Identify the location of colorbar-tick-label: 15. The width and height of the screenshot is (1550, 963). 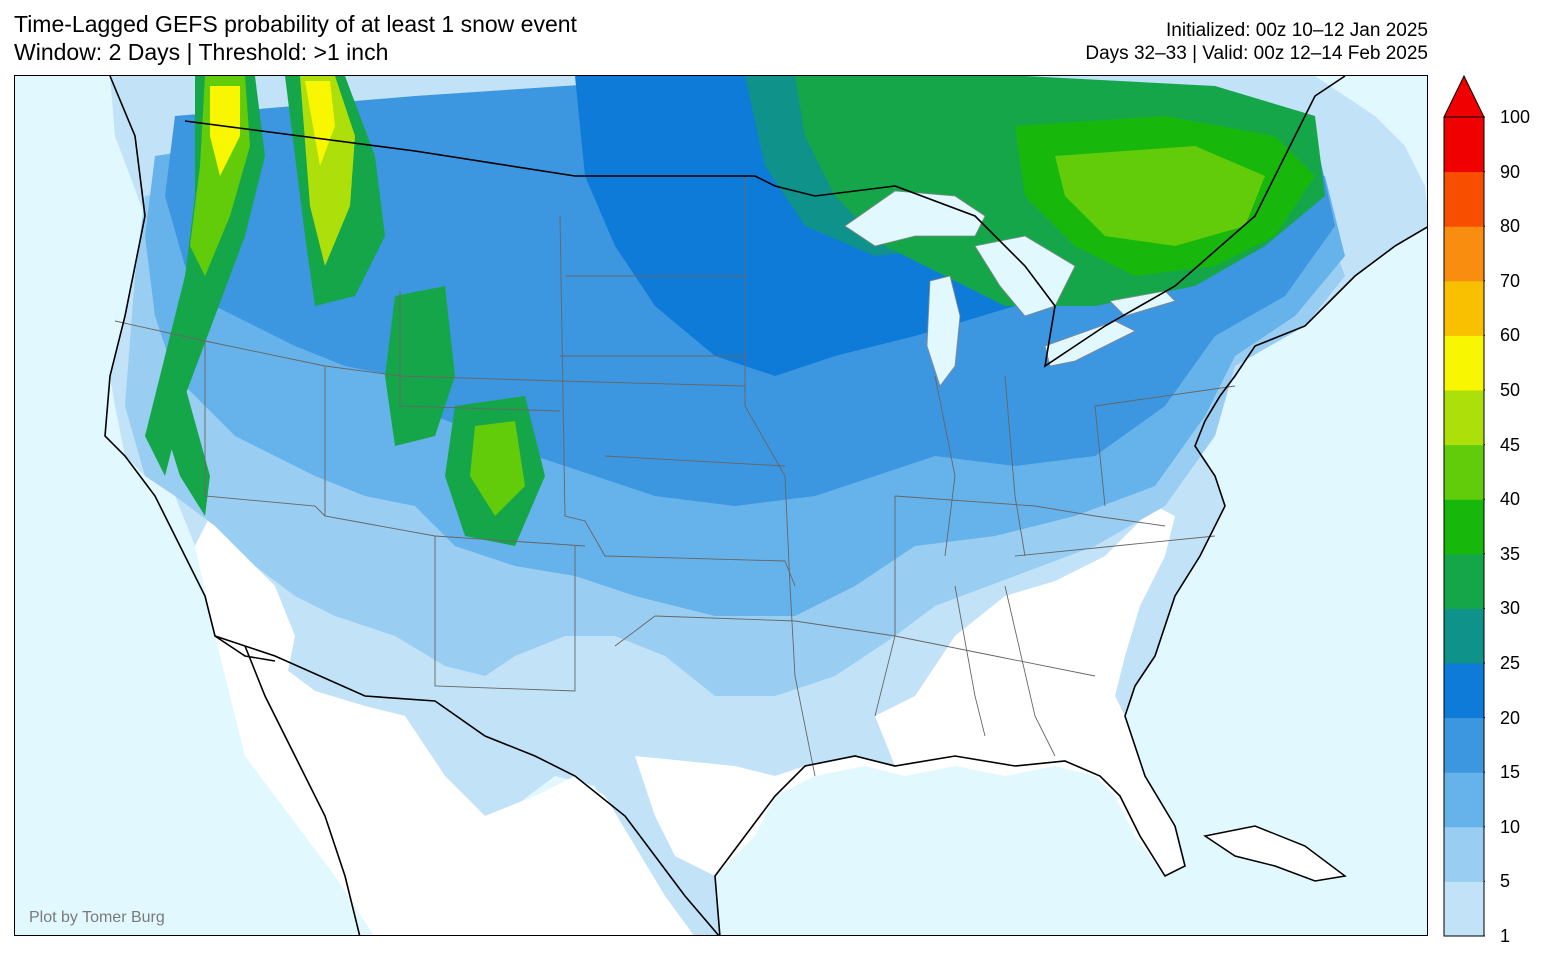
(1510, 772).